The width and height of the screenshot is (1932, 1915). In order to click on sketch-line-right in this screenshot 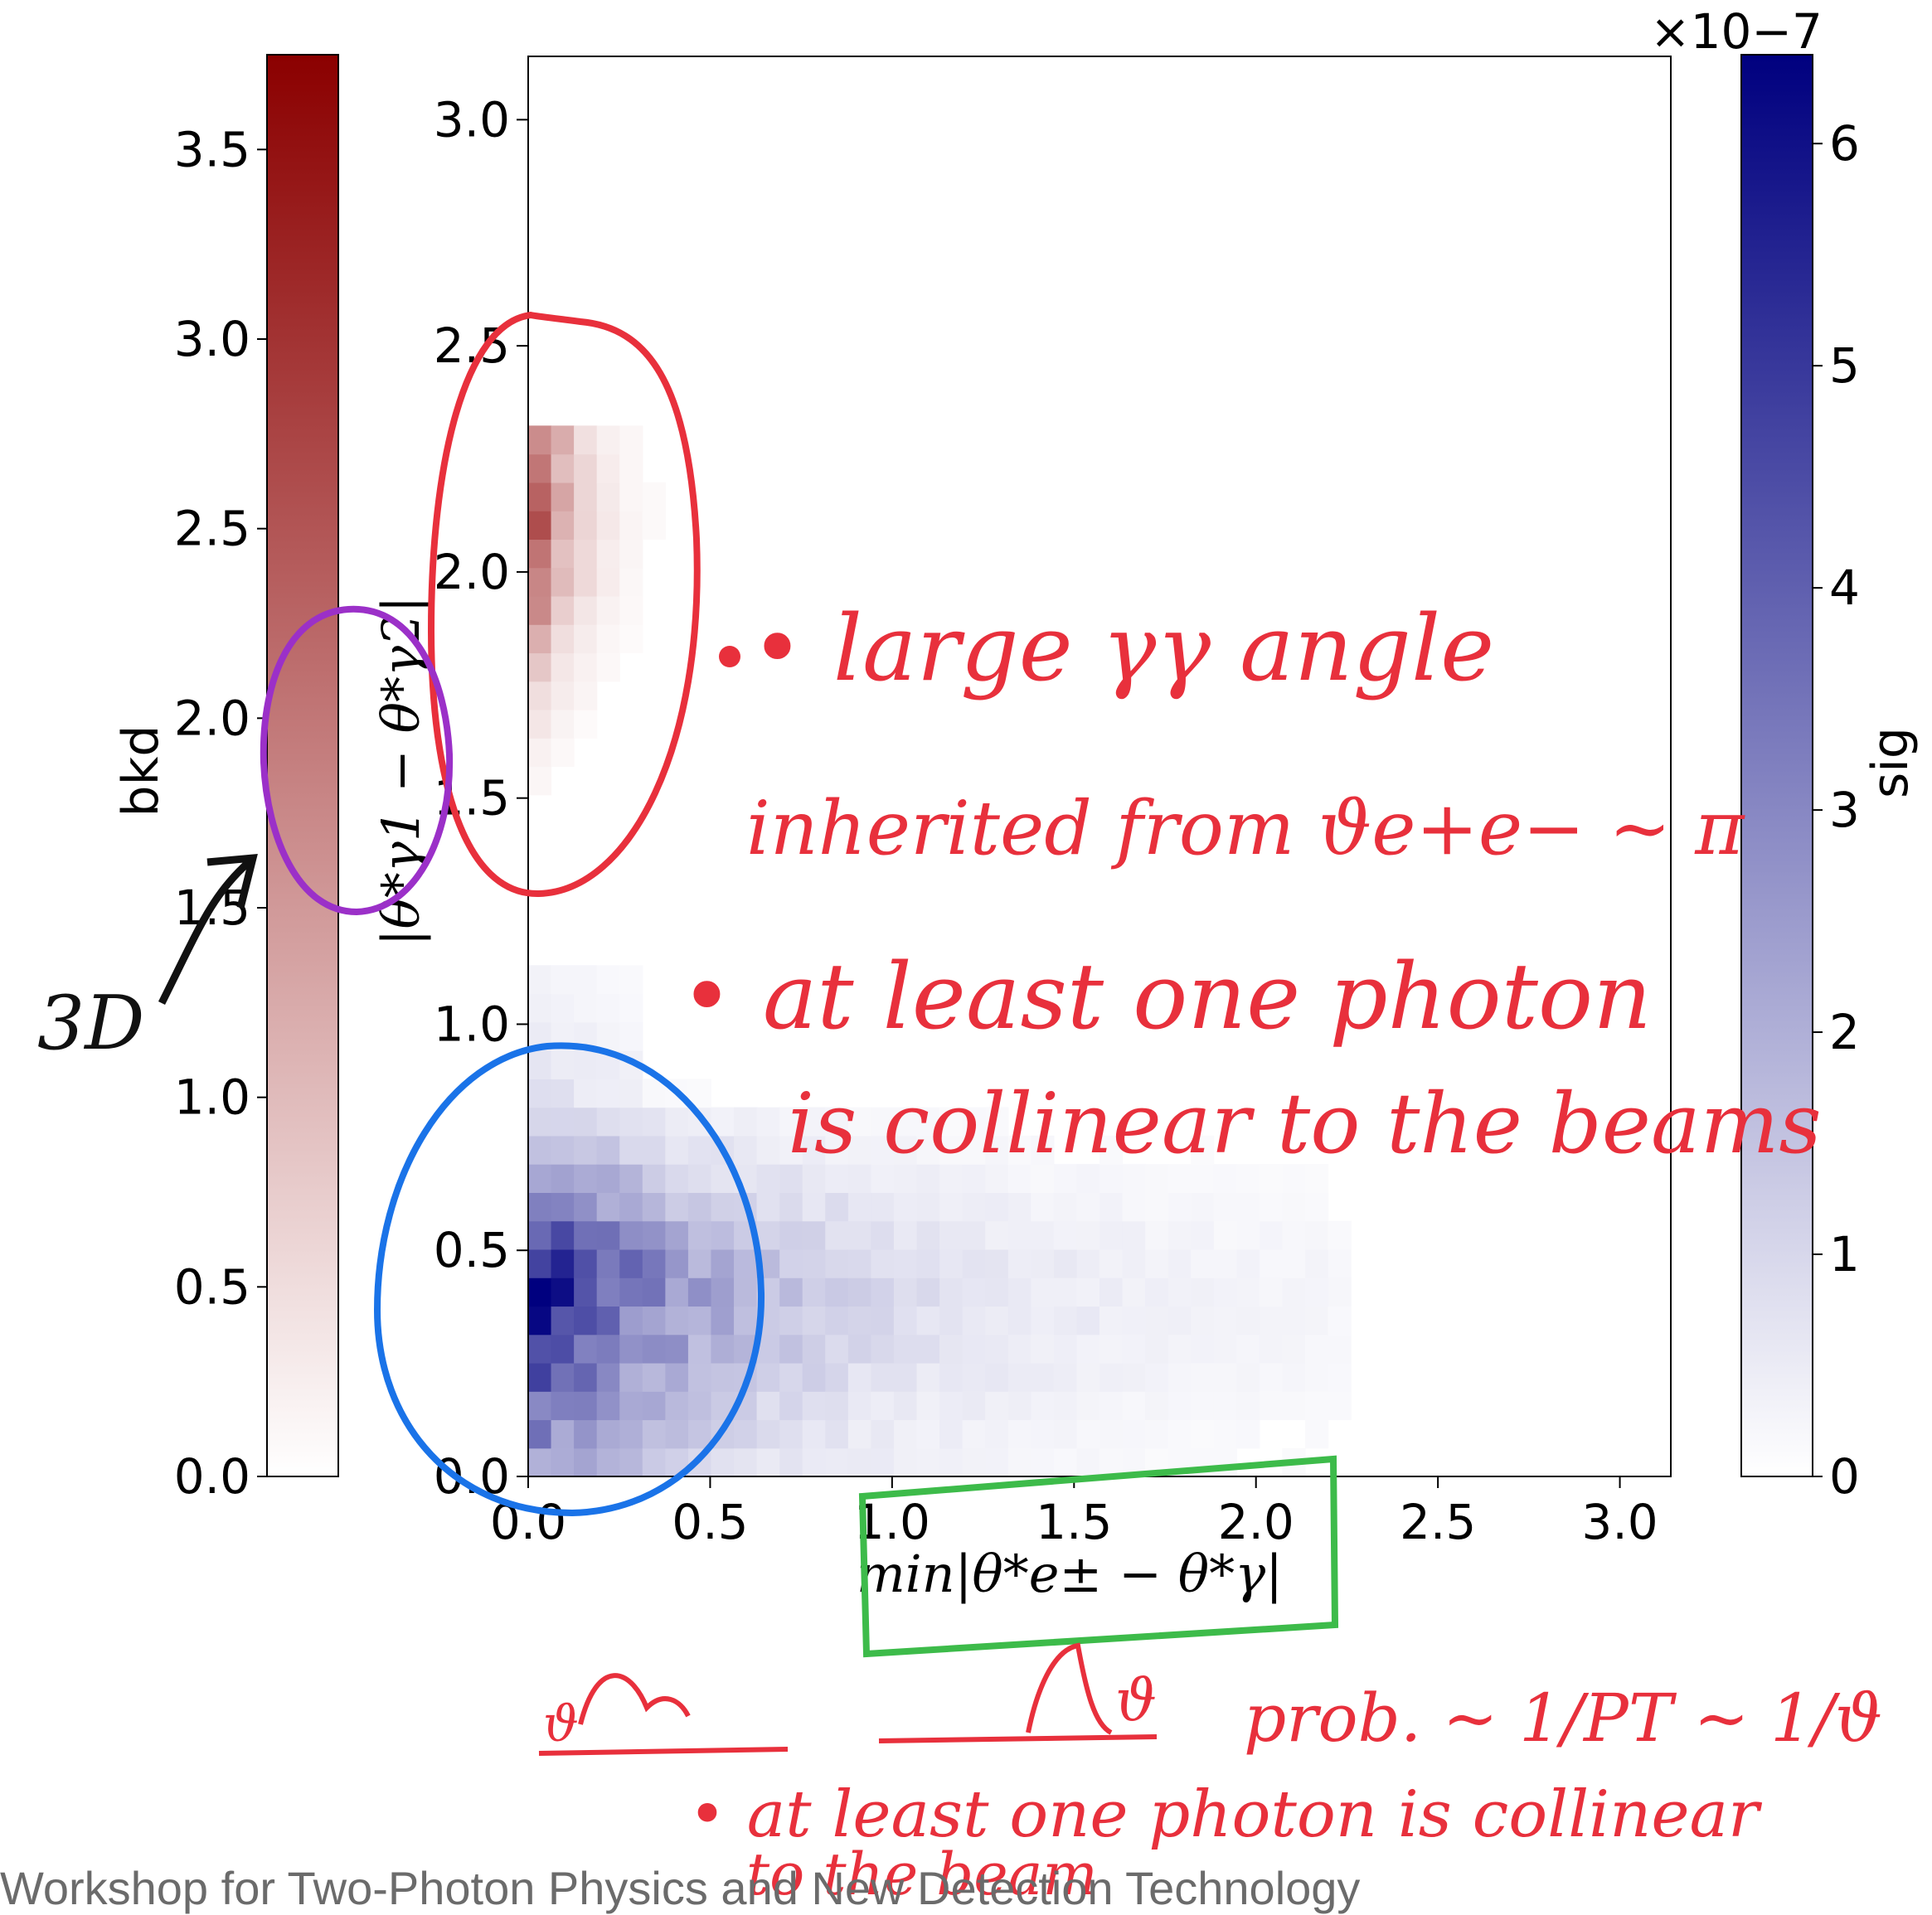, I will do `click(1018, 1738)`.